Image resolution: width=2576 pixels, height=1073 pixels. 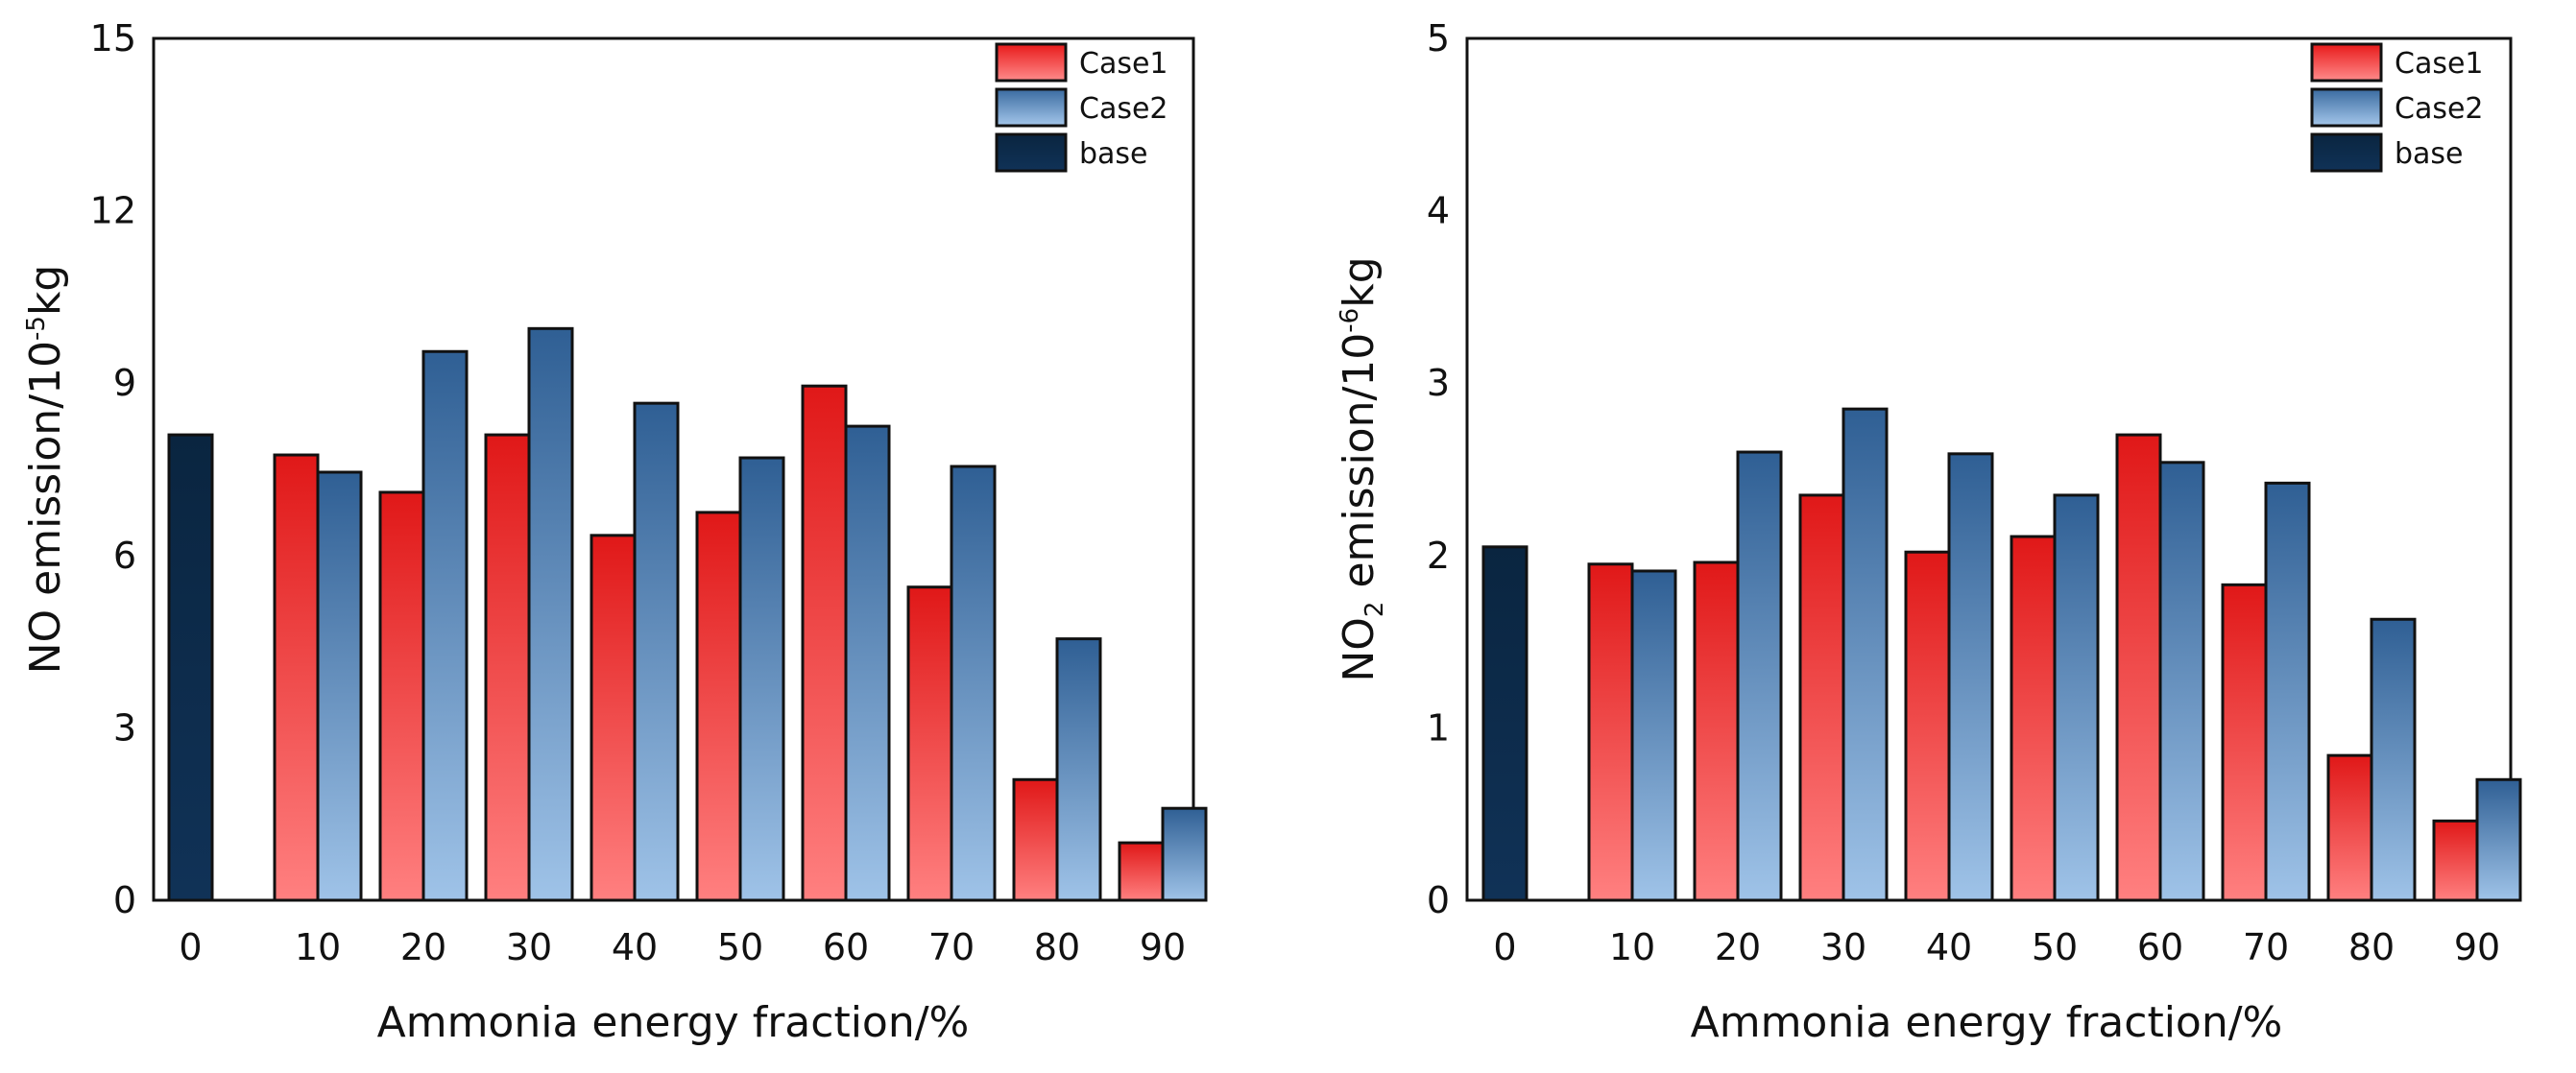 I want to click on y-axis-title-exponent: -6, so click(x=1350, y=320).